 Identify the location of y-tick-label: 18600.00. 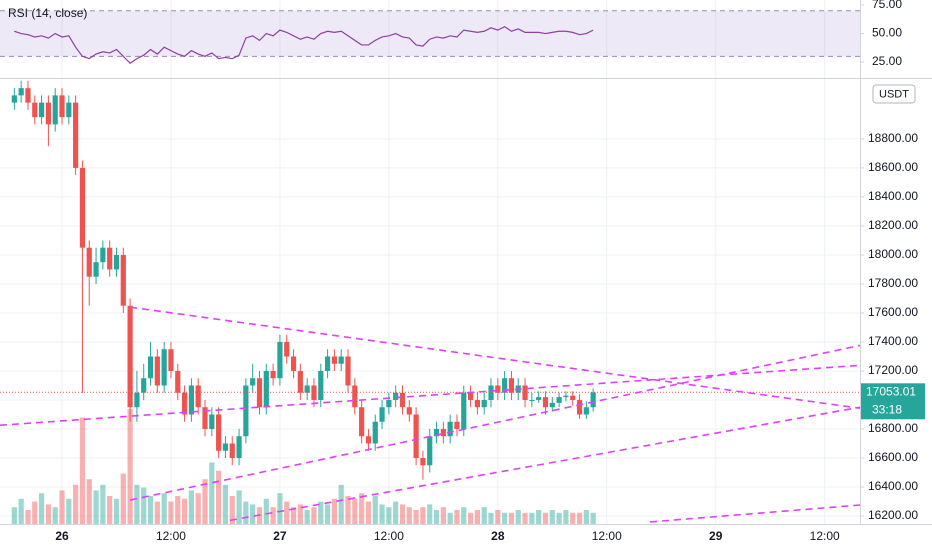
(893, 167).